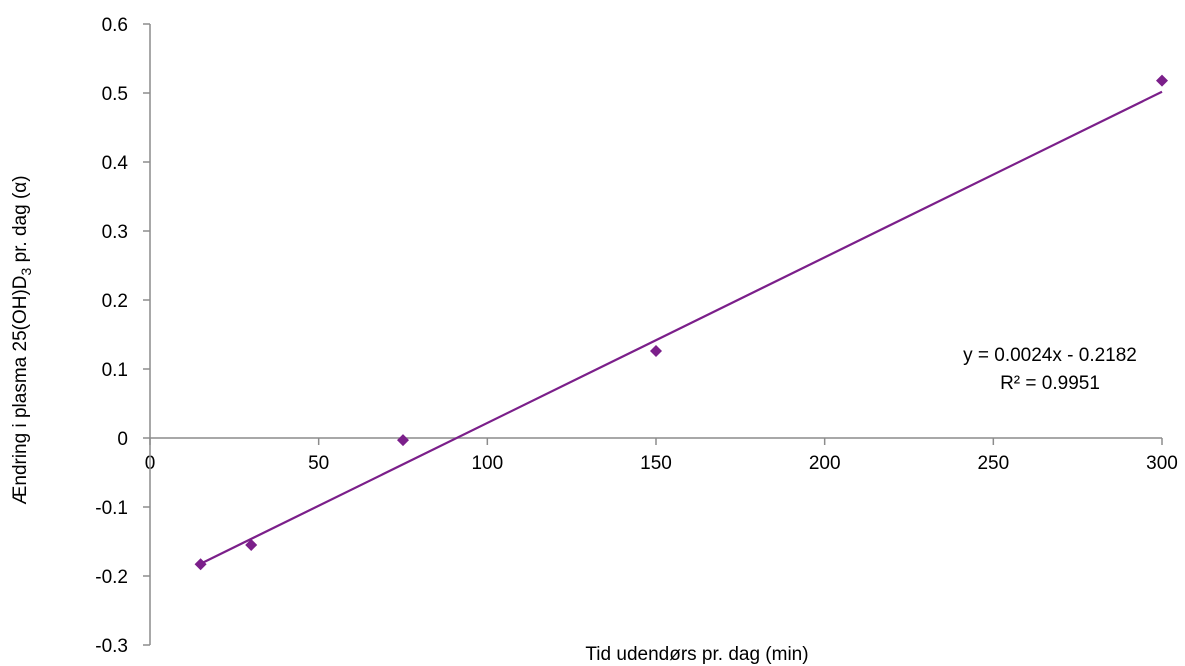 Image resolution: width=1185 pixels, height=666 pixels. Describe the element at coordinates (696, 654) in the screenshot. I see `x-axis-title: Tid udendørs pr. dag (min)` at that location.